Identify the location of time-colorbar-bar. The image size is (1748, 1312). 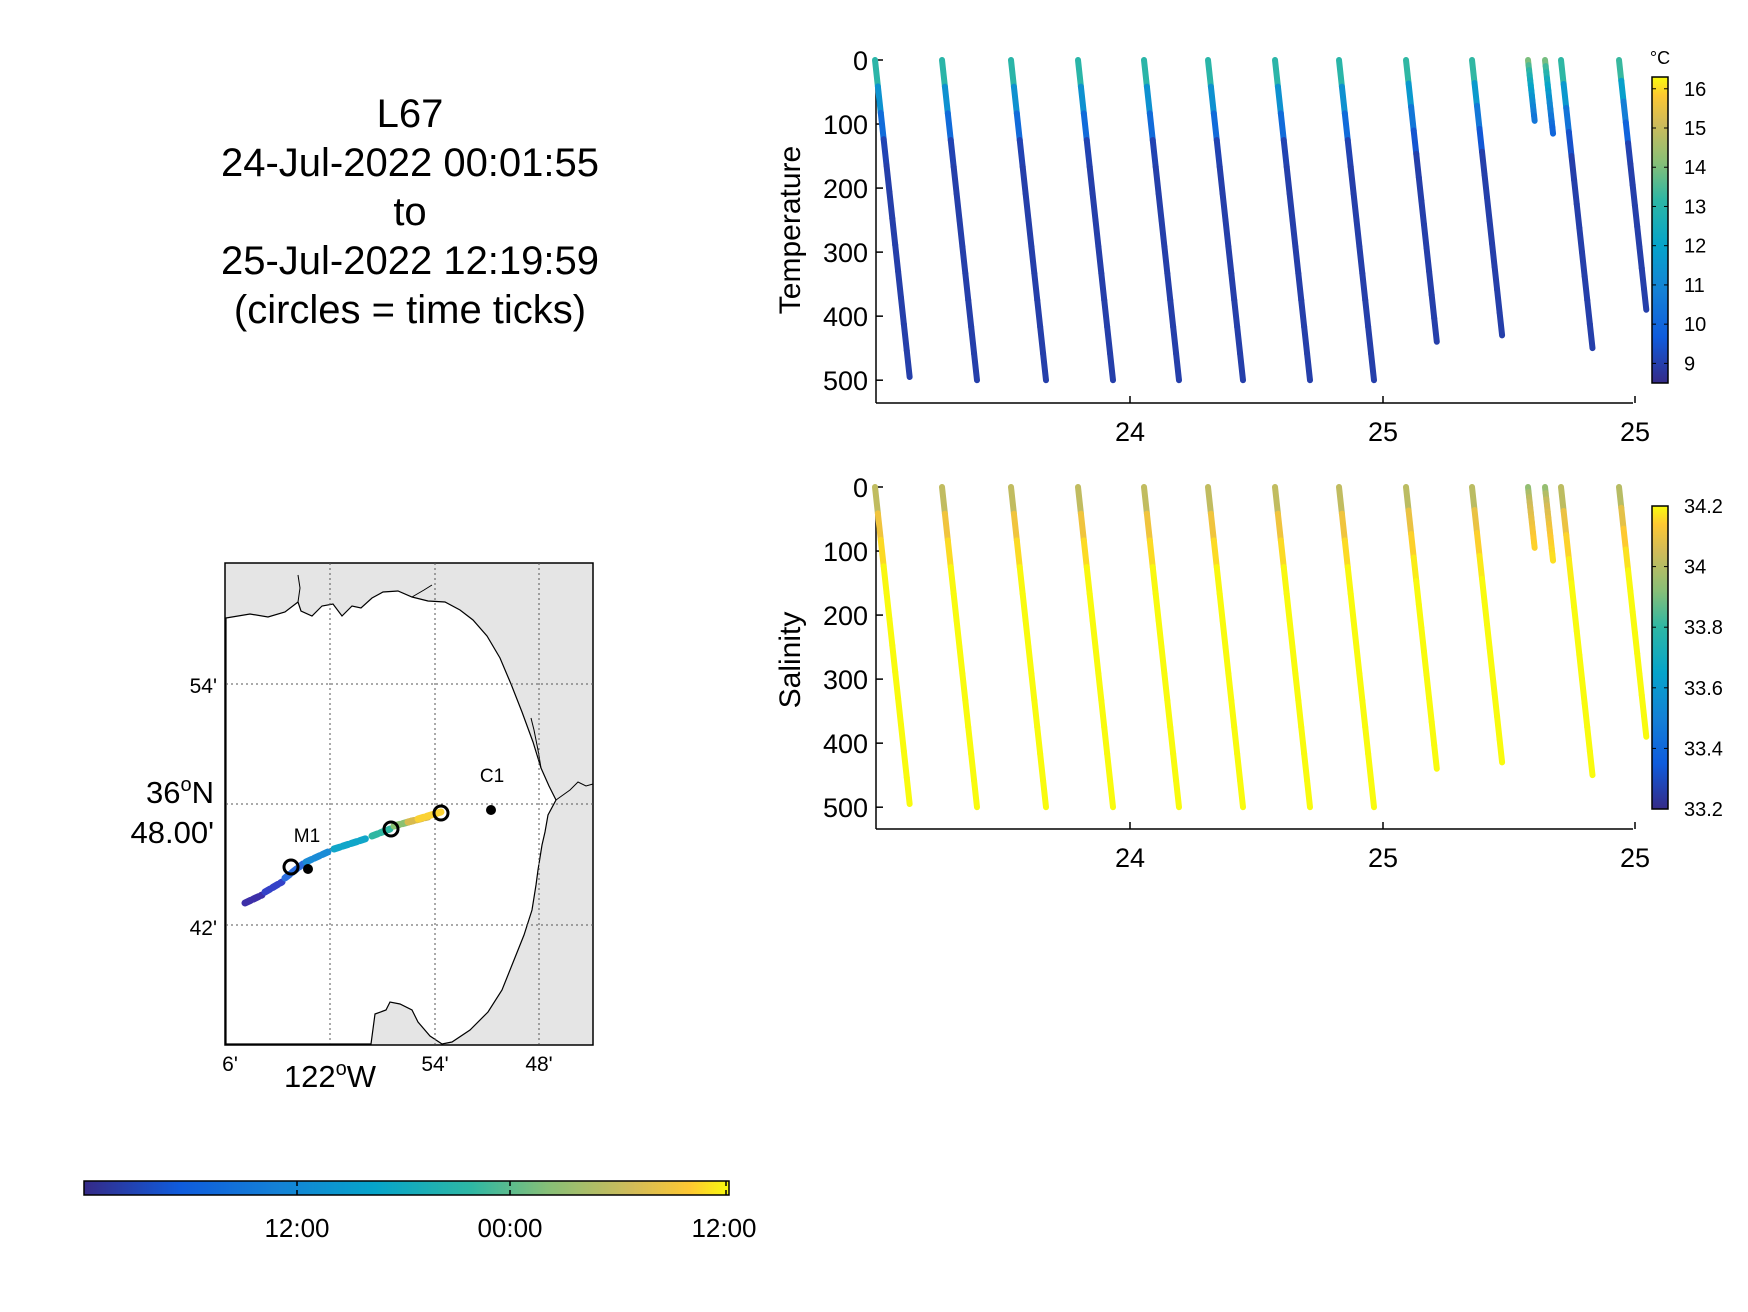
(406, 1188).